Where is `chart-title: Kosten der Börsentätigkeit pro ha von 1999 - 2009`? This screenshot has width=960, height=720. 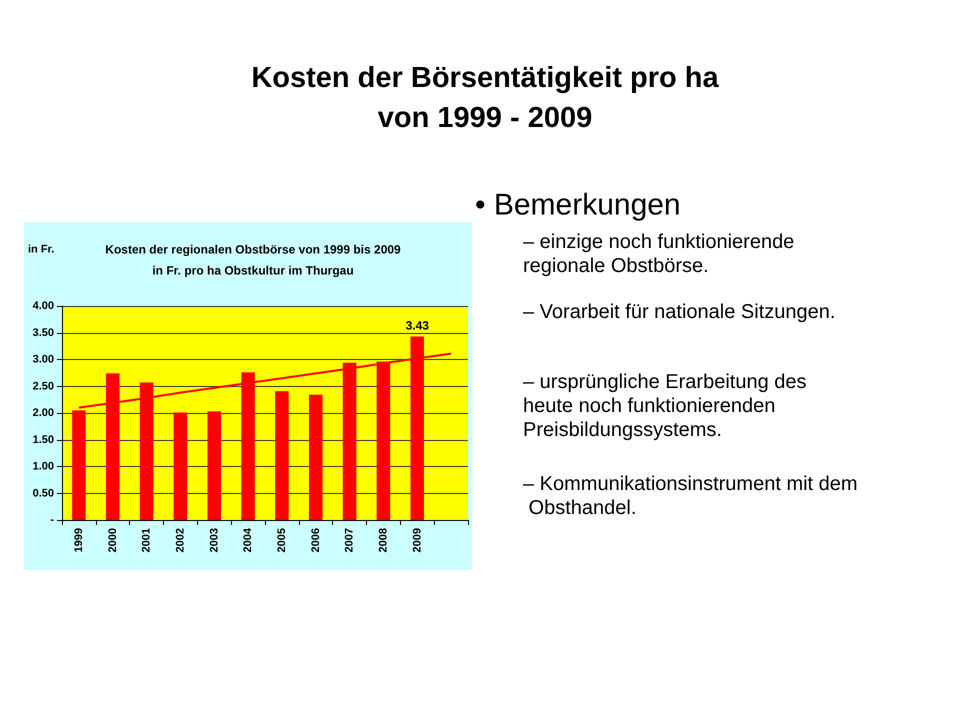 chart-title: Kosten der Börsentätigkeit pro ha von 1999 - 2009 is located at coordinates (485, 98).